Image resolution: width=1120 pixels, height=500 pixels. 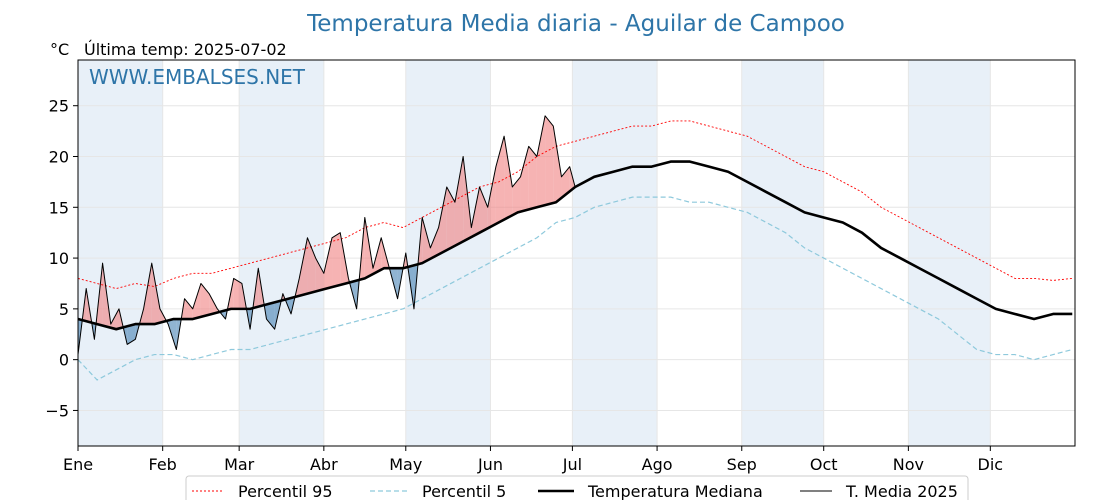 I want to click on legend-label: Percentil 5, so click(x=464, y=491).